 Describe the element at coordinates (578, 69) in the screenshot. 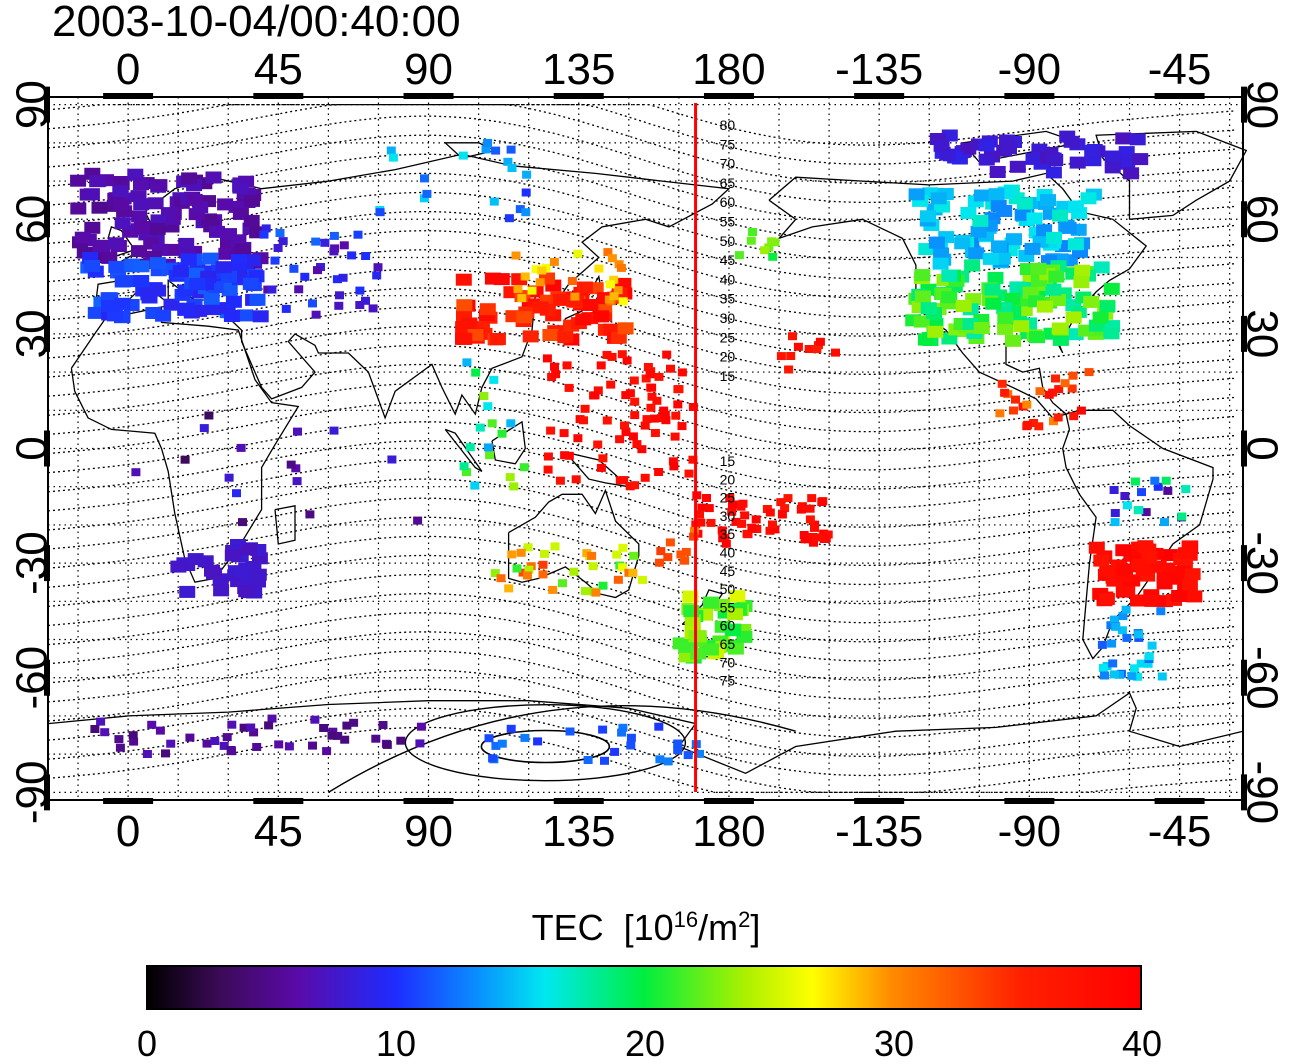

I see `lon-tick-top: 135` at that location.